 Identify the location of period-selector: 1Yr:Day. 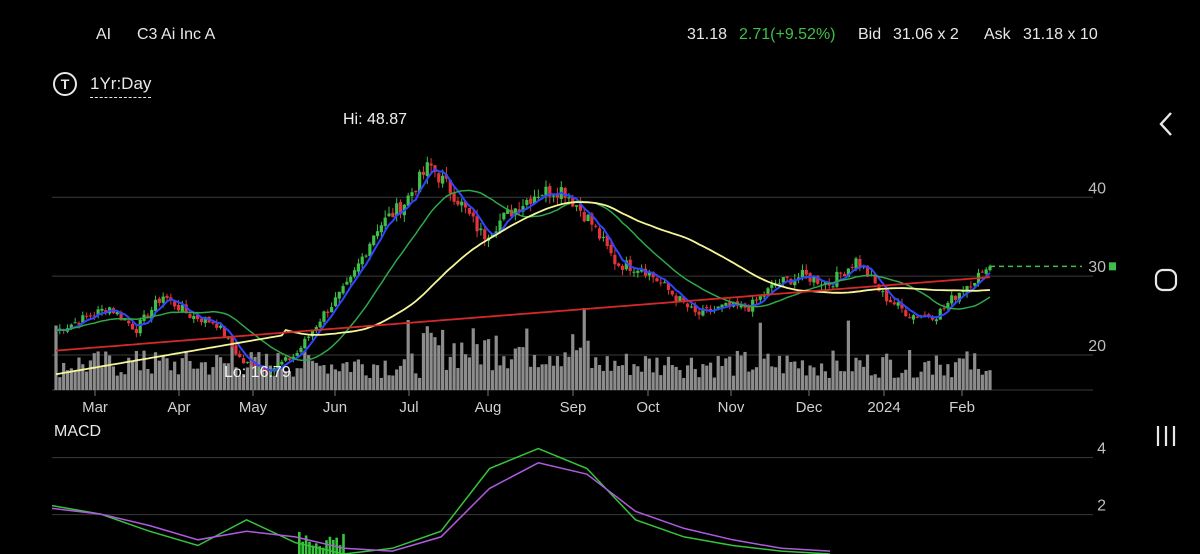
(121, 86).